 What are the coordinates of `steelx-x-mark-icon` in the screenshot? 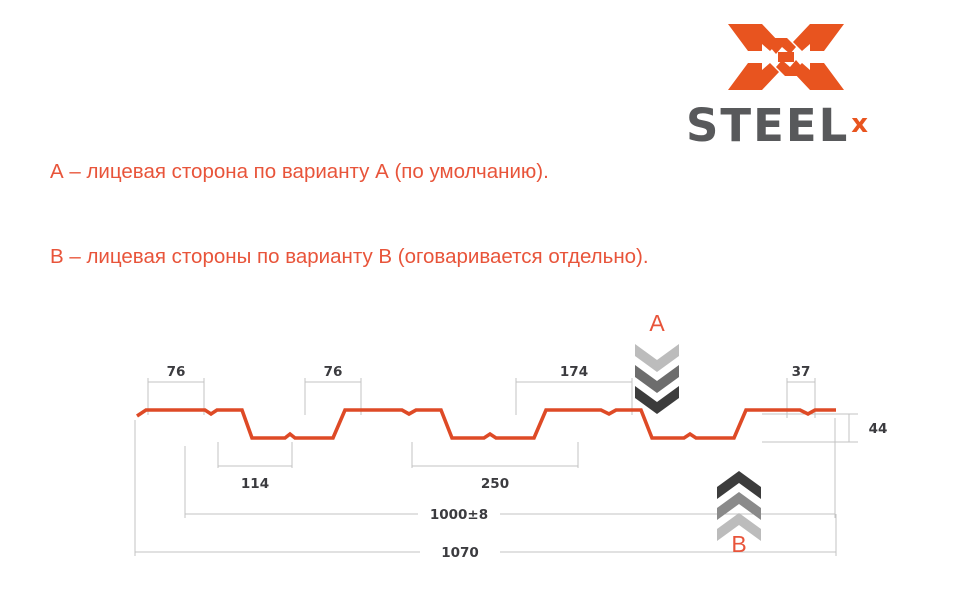 It's located at (786, 57).